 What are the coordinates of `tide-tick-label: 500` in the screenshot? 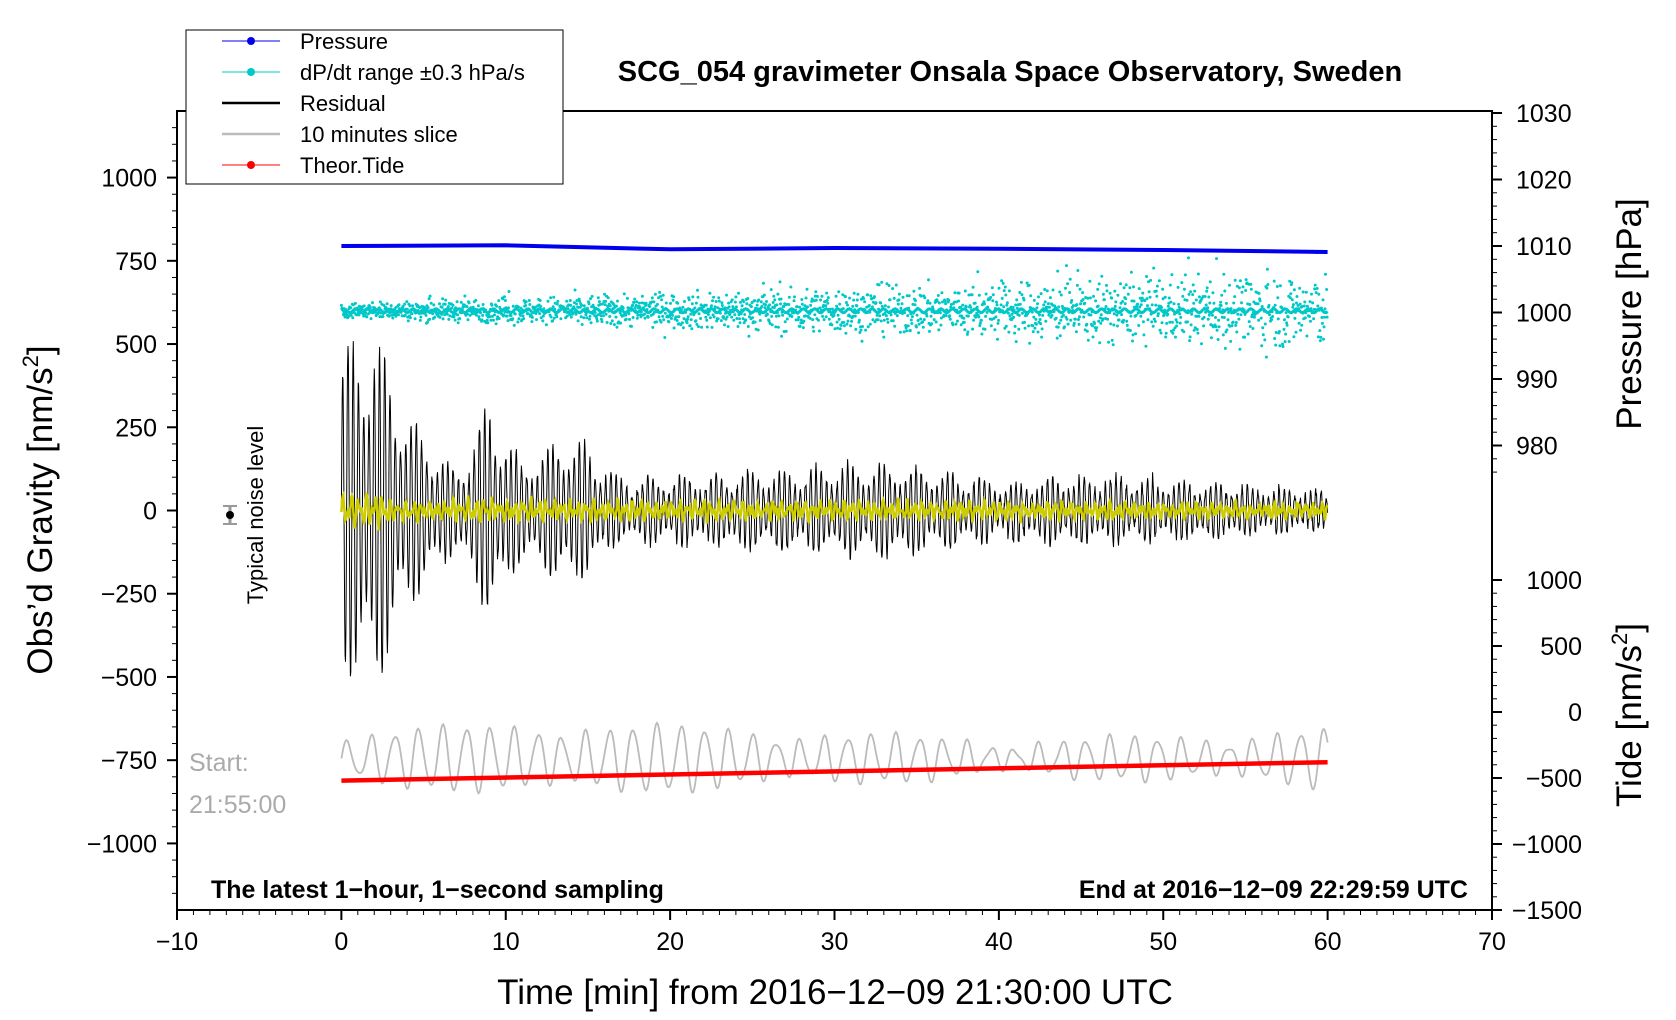 It's located at (1561, 647).